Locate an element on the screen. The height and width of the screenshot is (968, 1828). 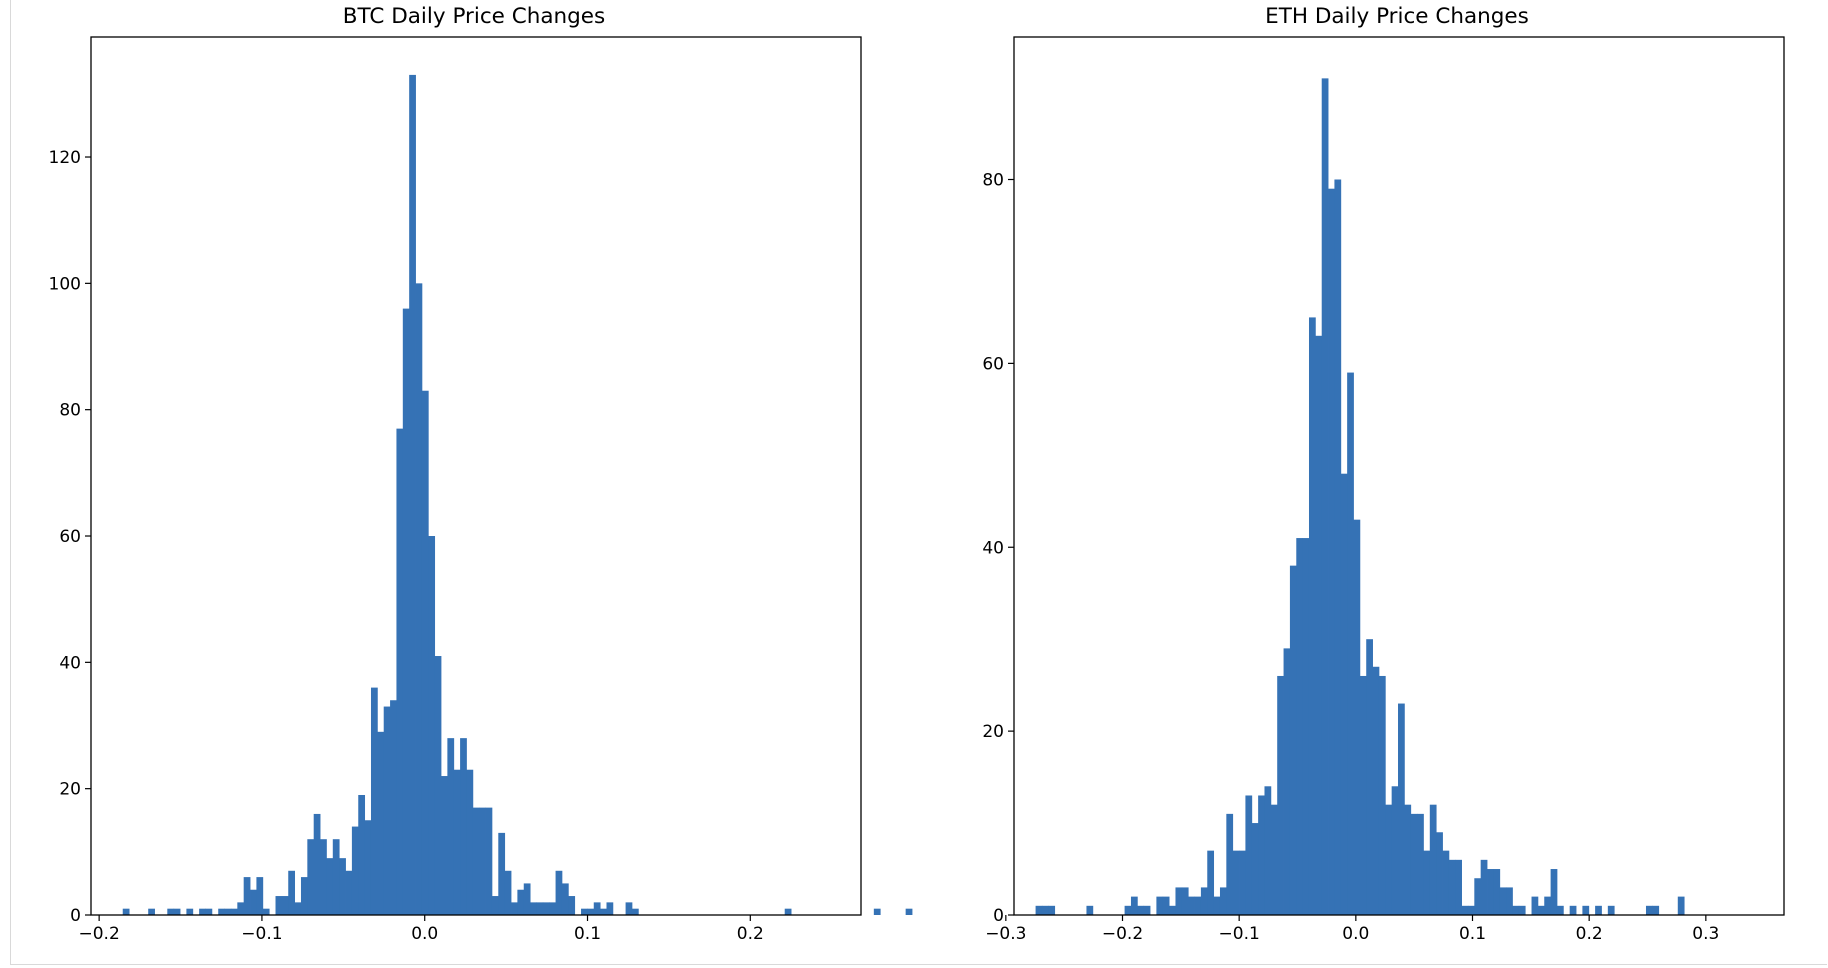
eth-x-tick-label: −0.3 is located at coordinates (1005, 934).